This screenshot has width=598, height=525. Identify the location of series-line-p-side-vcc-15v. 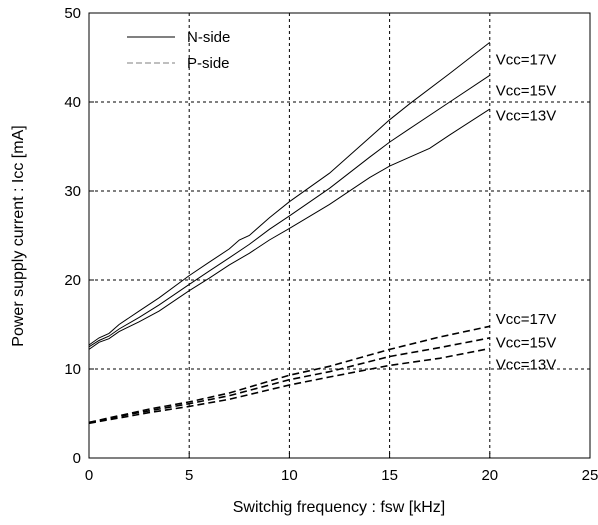
(289, 380).